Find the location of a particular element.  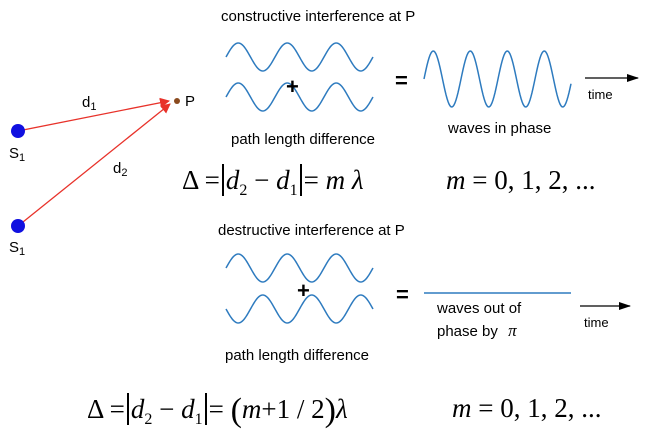

destructive-equals: = is located at coordinates (402, 294).